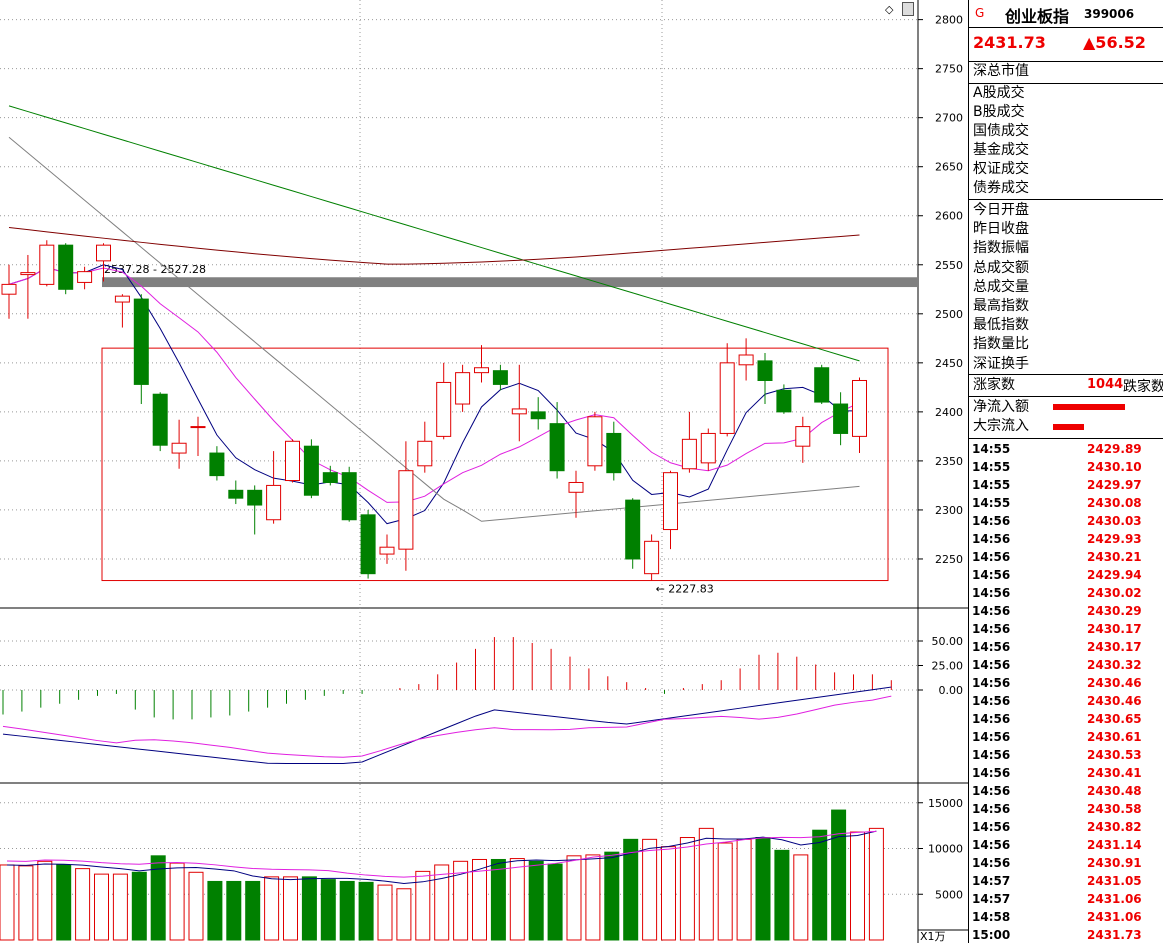 The height and width of the screenshot is (944, 1163). What do you see at coordinates (908, 9) in the screenshot?
I see `panel-toggle-icon` at bounding box center [908, 9].